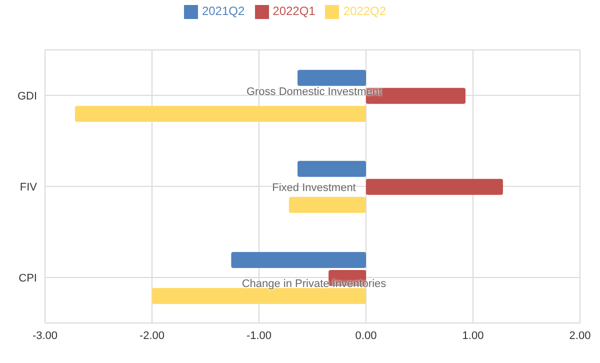 Image resolution: width=600 pixels, height=363 pixels. What do you see at coordinates (45, 336) in the screenshot?
I see `x-tick-label: -3.00` at bounding box center [45, 336].